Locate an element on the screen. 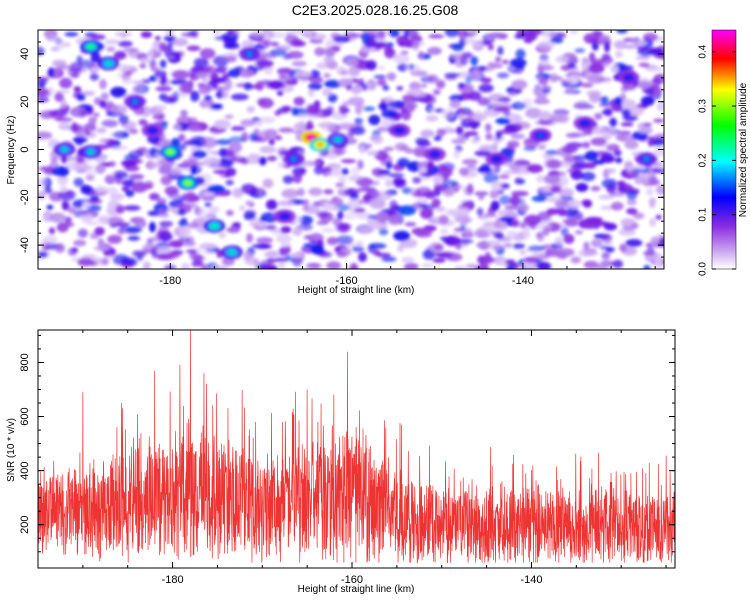 The height and width of the screenshot is (600, 750). colorbar-label: Normalized spectral amplitude is located at coordinates (743, 149).